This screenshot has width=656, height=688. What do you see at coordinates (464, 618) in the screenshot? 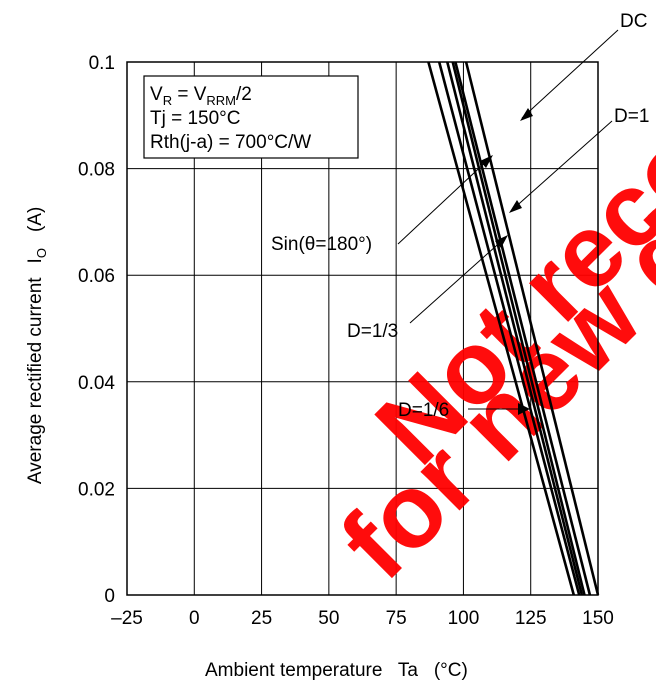
I see `x-tick-label: 100` at bounding box center [464, 618].